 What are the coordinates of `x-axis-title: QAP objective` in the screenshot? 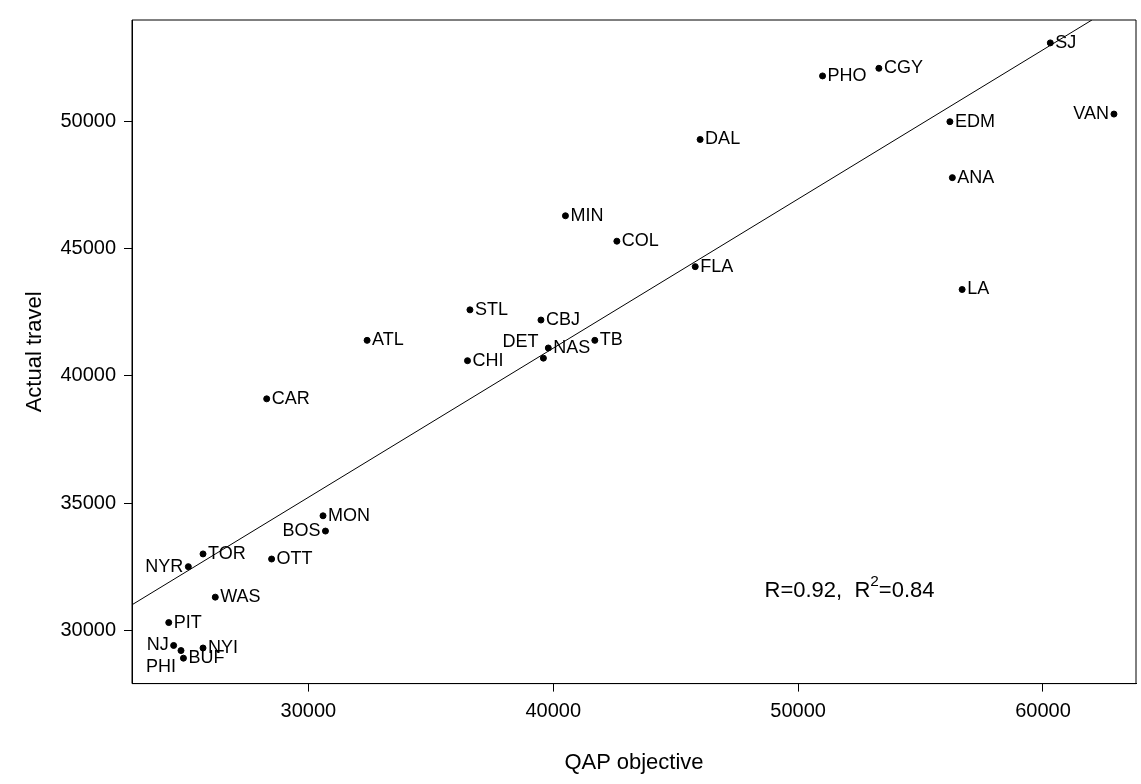 It's located at (634, 761).